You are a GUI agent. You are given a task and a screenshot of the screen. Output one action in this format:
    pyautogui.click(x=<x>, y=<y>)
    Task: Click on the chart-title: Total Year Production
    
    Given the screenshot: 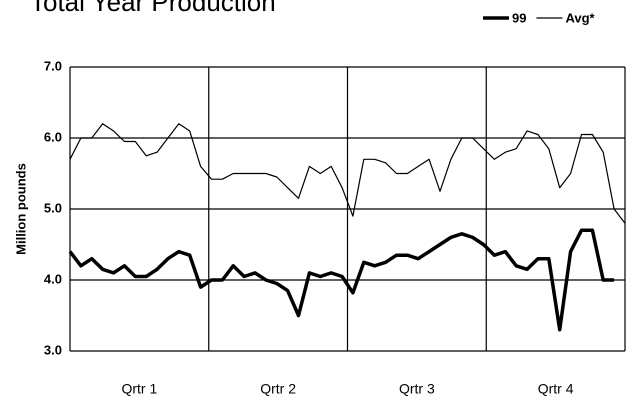 What is the action you would take?
    pyautogui.click(x=153, y=8)
    